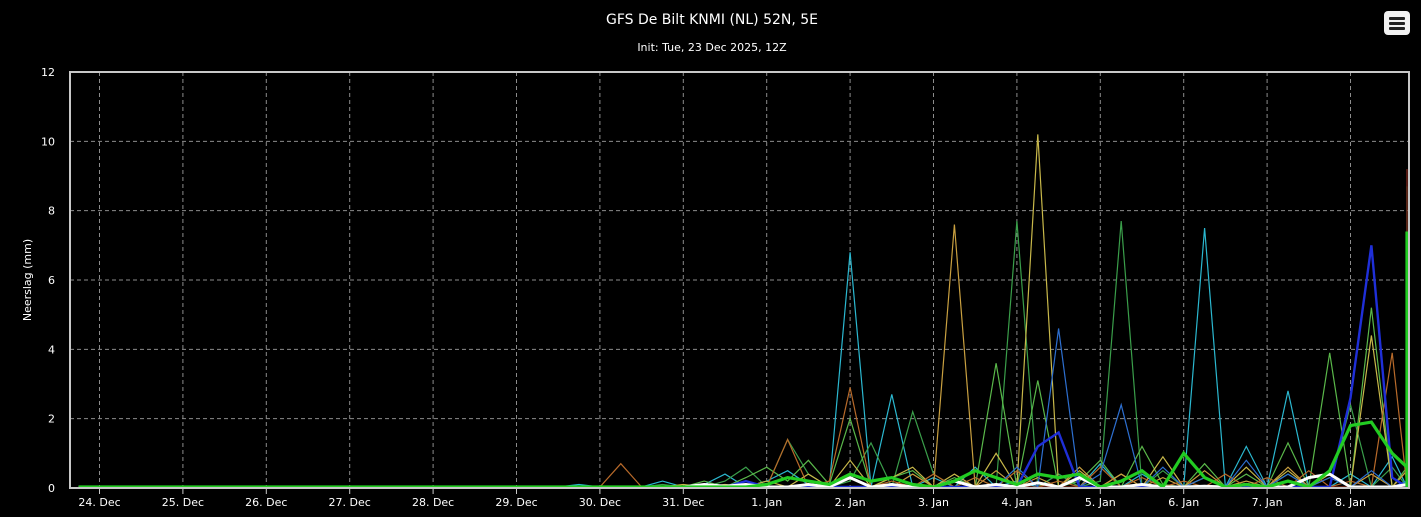 The image size is (1421, 517). I want to click on x-tick-label: 30. Dec, so click(600, 502).